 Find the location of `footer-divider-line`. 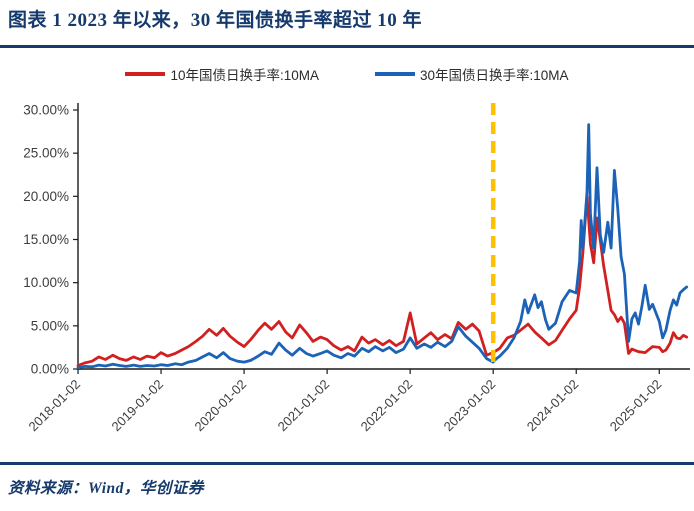

footer-divider-line is located at coordinates (347, 463).